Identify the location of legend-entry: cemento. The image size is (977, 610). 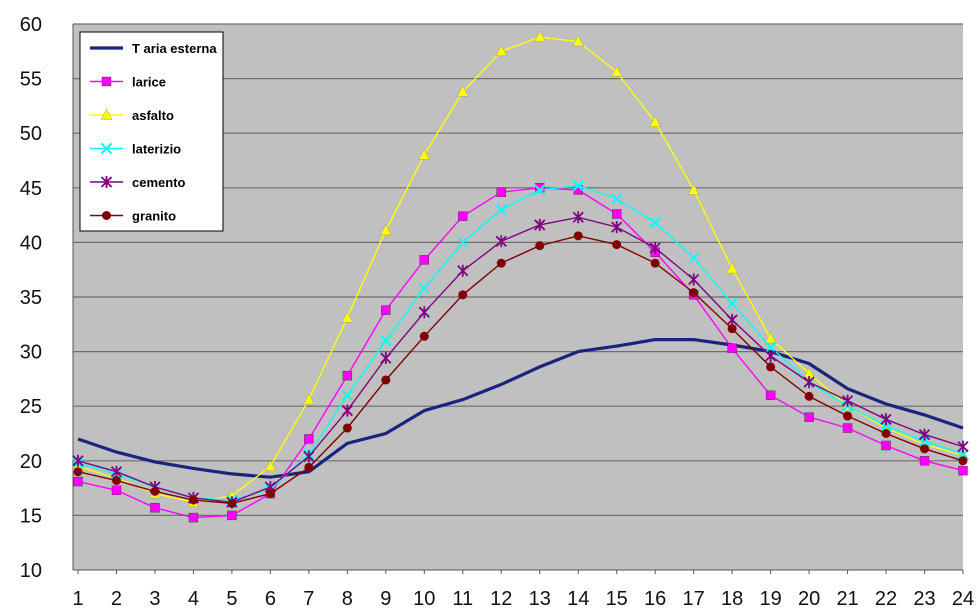
(138, 182).